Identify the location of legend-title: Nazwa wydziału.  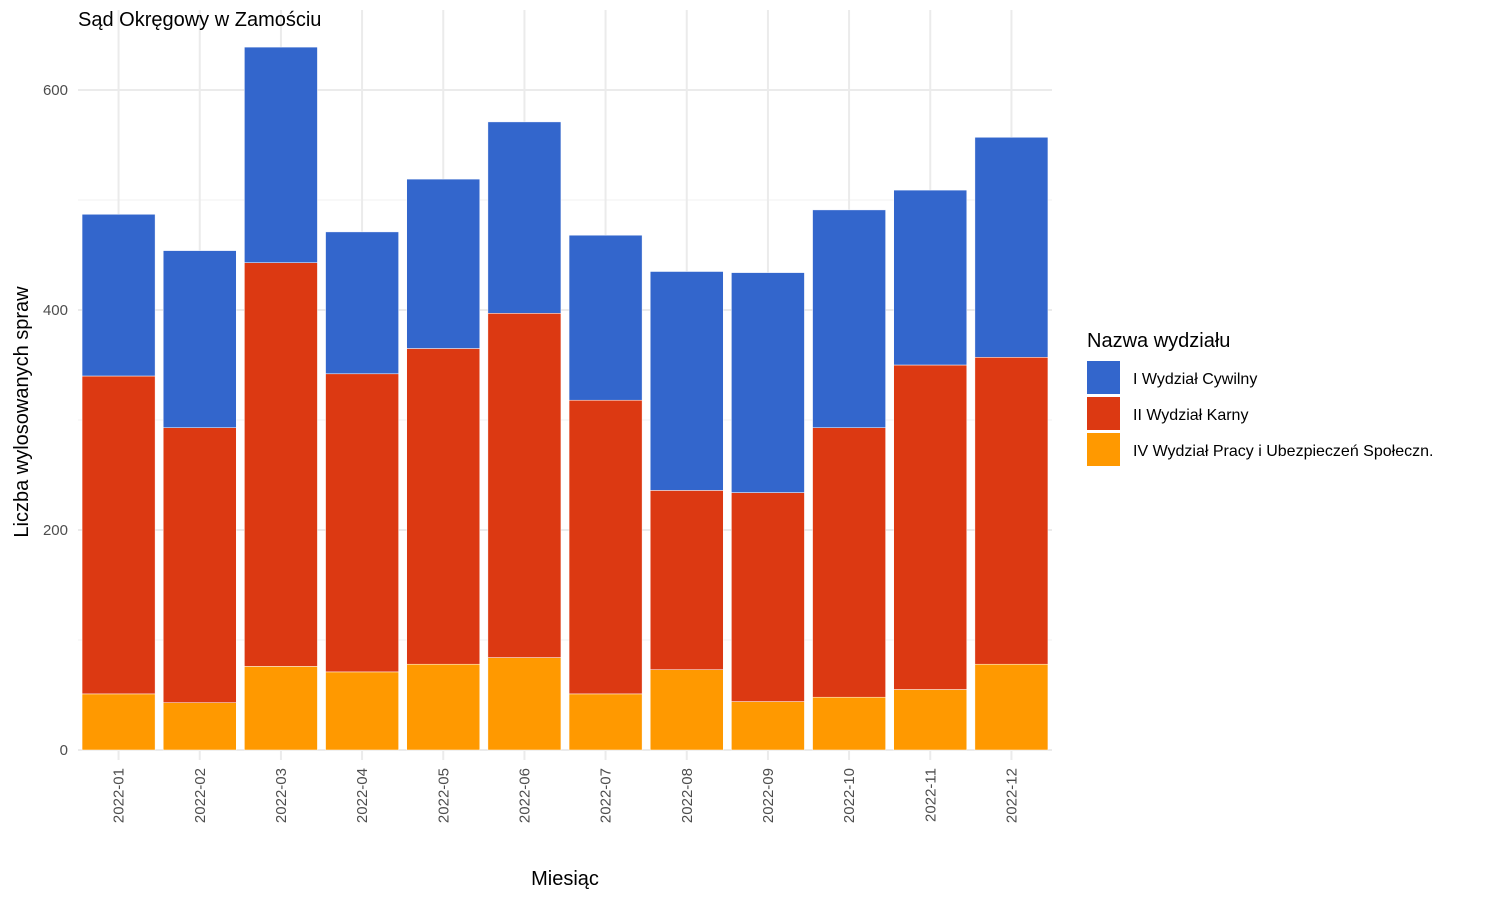
(1158, 341).